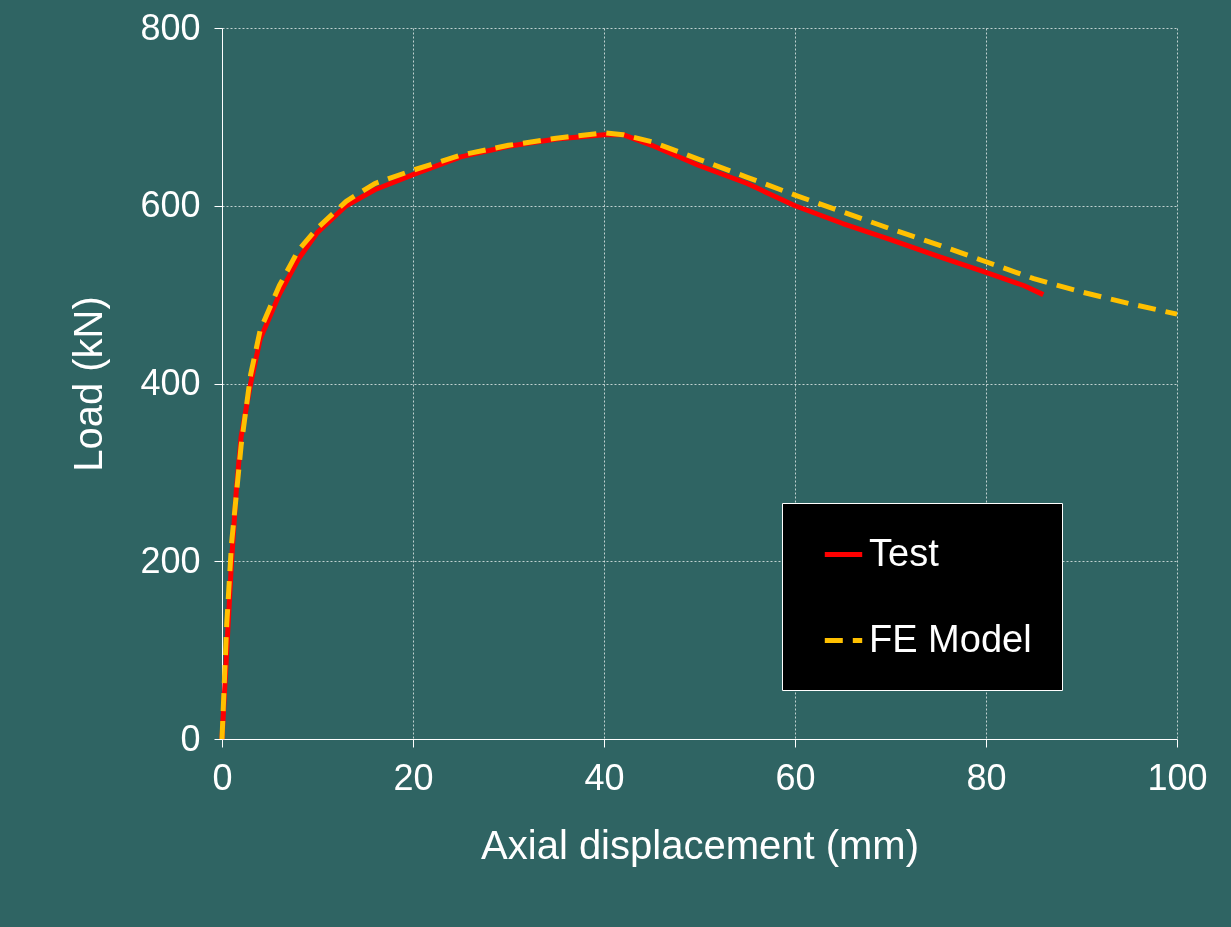  I want to click on x-axis-title: Axial displacement (mm), so click(700, 844).